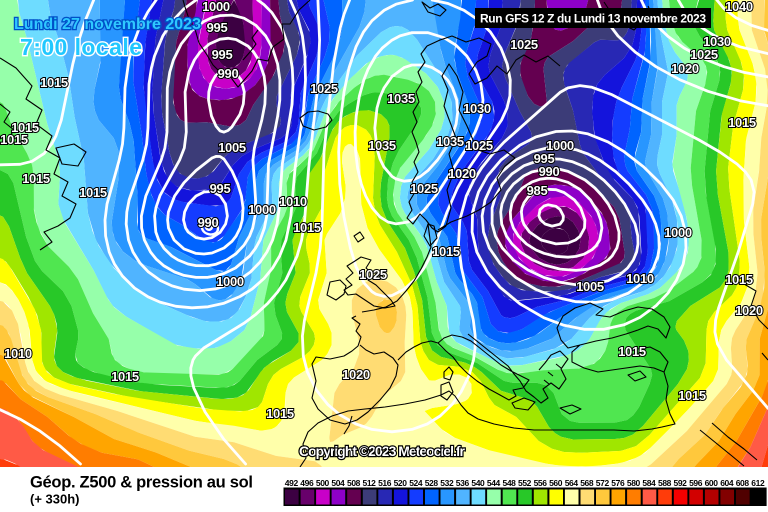  I want to click on svg-text: 576, so click(618, 483).